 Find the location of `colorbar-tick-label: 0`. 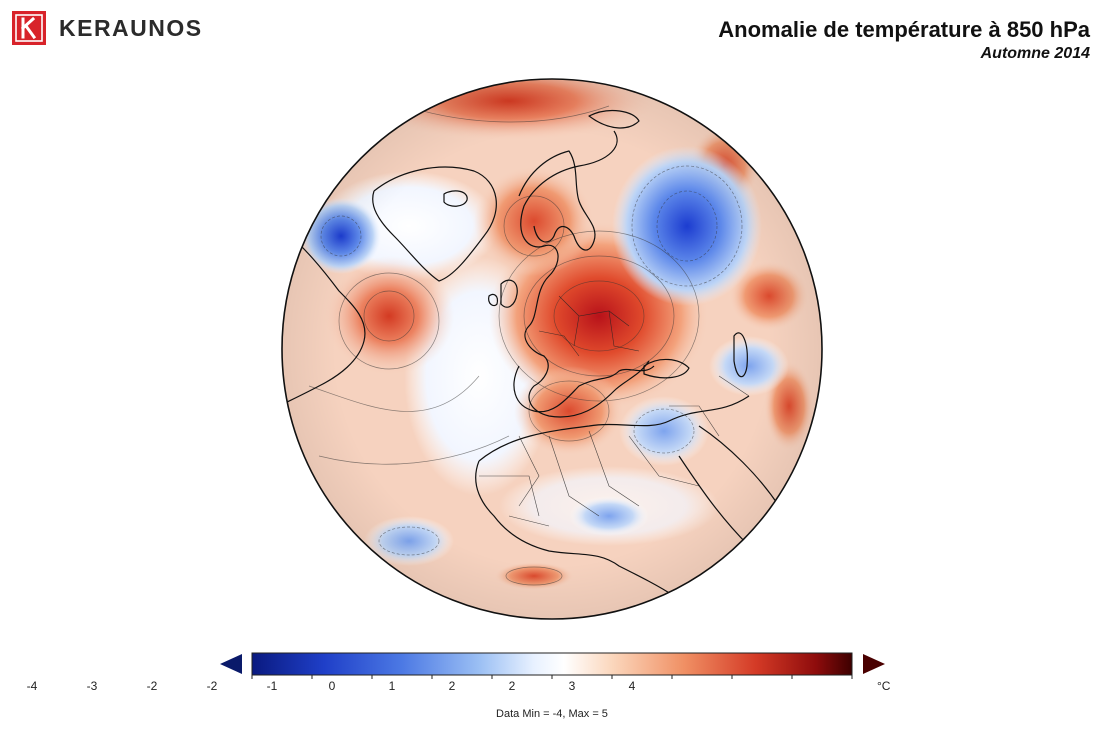

colorbar-tick-label: 0 is located at coordinates (332, 686).